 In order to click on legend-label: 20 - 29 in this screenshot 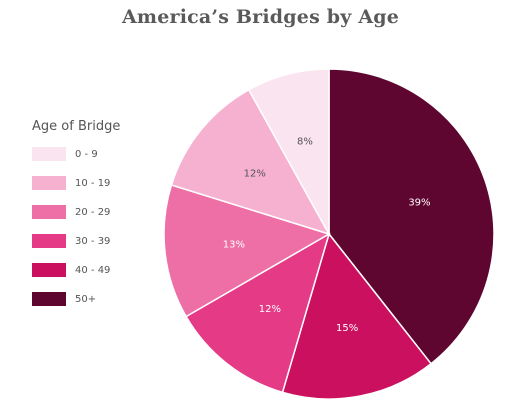, I will do `click(93, 212)`.